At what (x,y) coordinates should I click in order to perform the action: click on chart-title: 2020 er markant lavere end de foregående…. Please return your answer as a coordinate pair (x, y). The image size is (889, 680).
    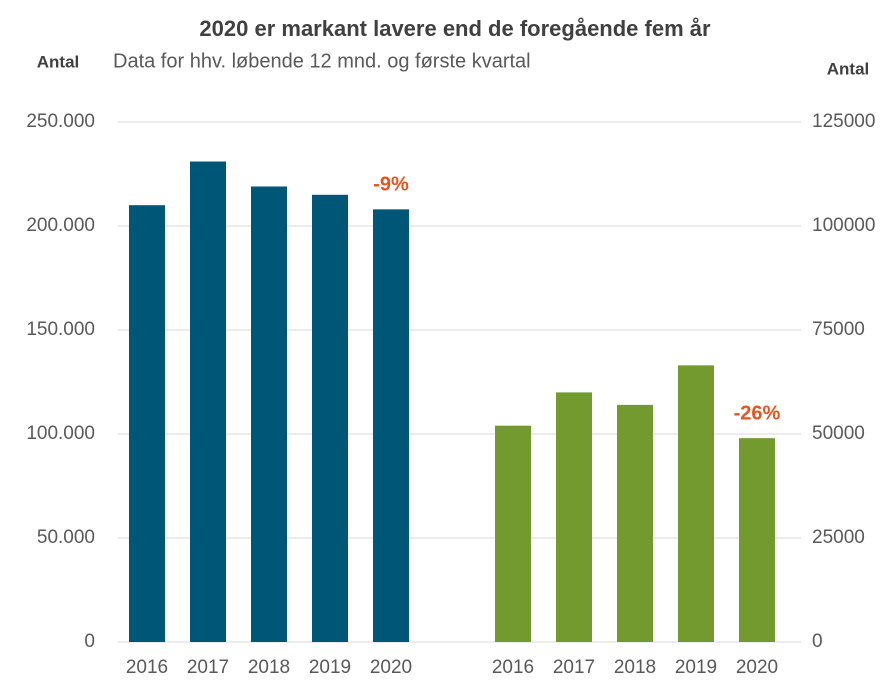
    Looking at the image, I should click on (455, 28).